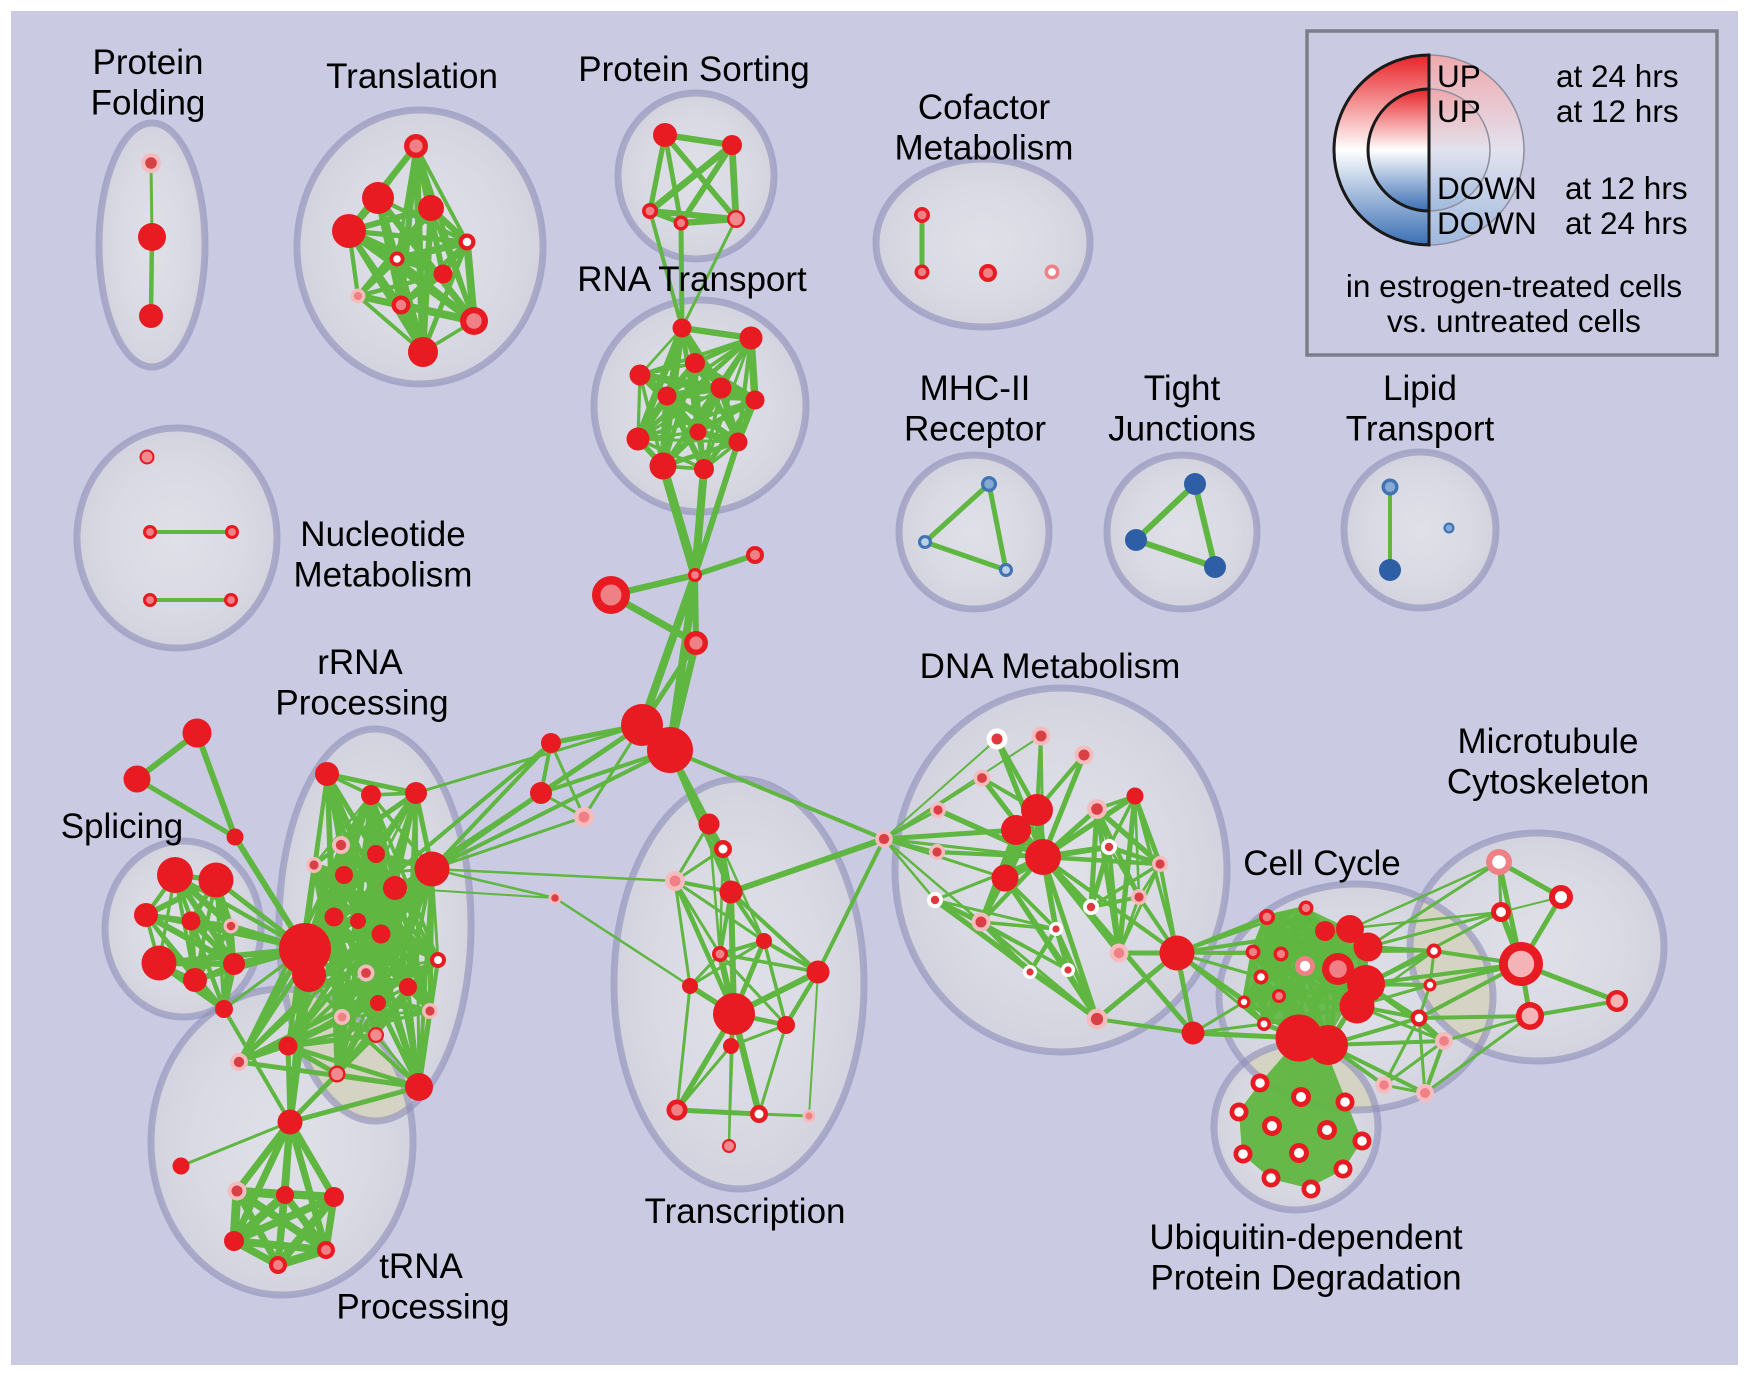 The height and width of the screenshot is (1381, 1750). Describe the element at coordinates (692, 279) in the screenshot. I see `svg-text: RNA Transport` at that location.